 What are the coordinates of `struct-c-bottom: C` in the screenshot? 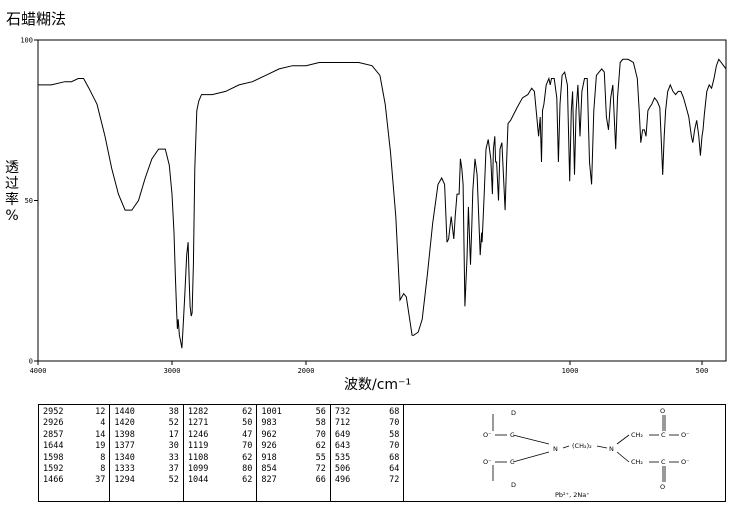 It's located at (512, 462).